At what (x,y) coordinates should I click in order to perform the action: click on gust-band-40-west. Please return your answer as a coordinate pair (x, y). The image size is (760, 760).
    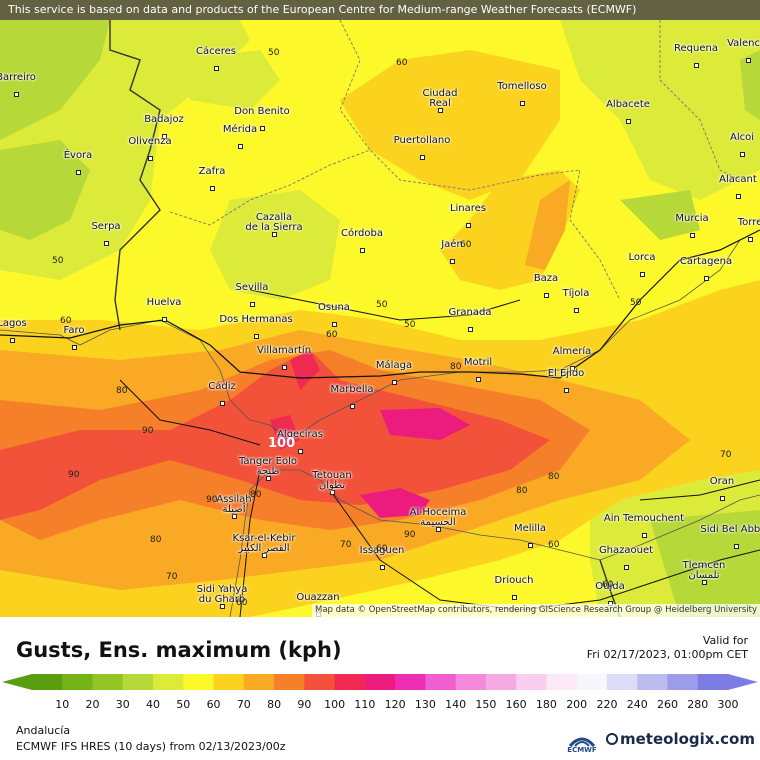
    Looking at the image, I should click on (55, 80).